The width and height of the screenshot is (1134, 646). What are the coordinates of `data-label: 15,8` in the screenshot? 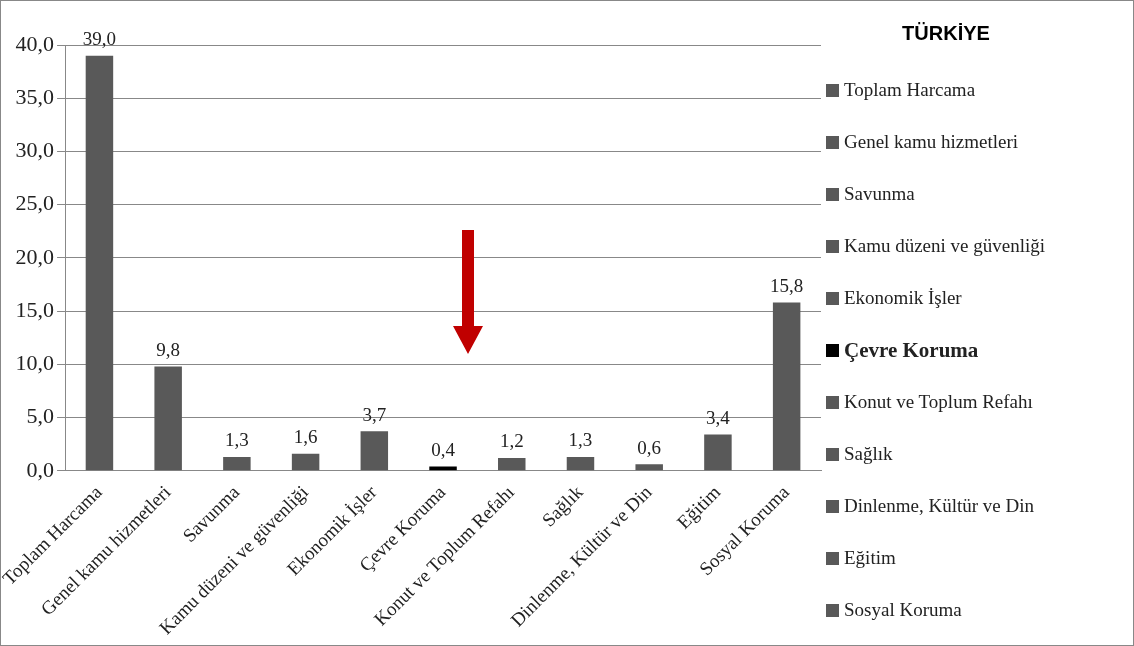 It's located at (787, 286).